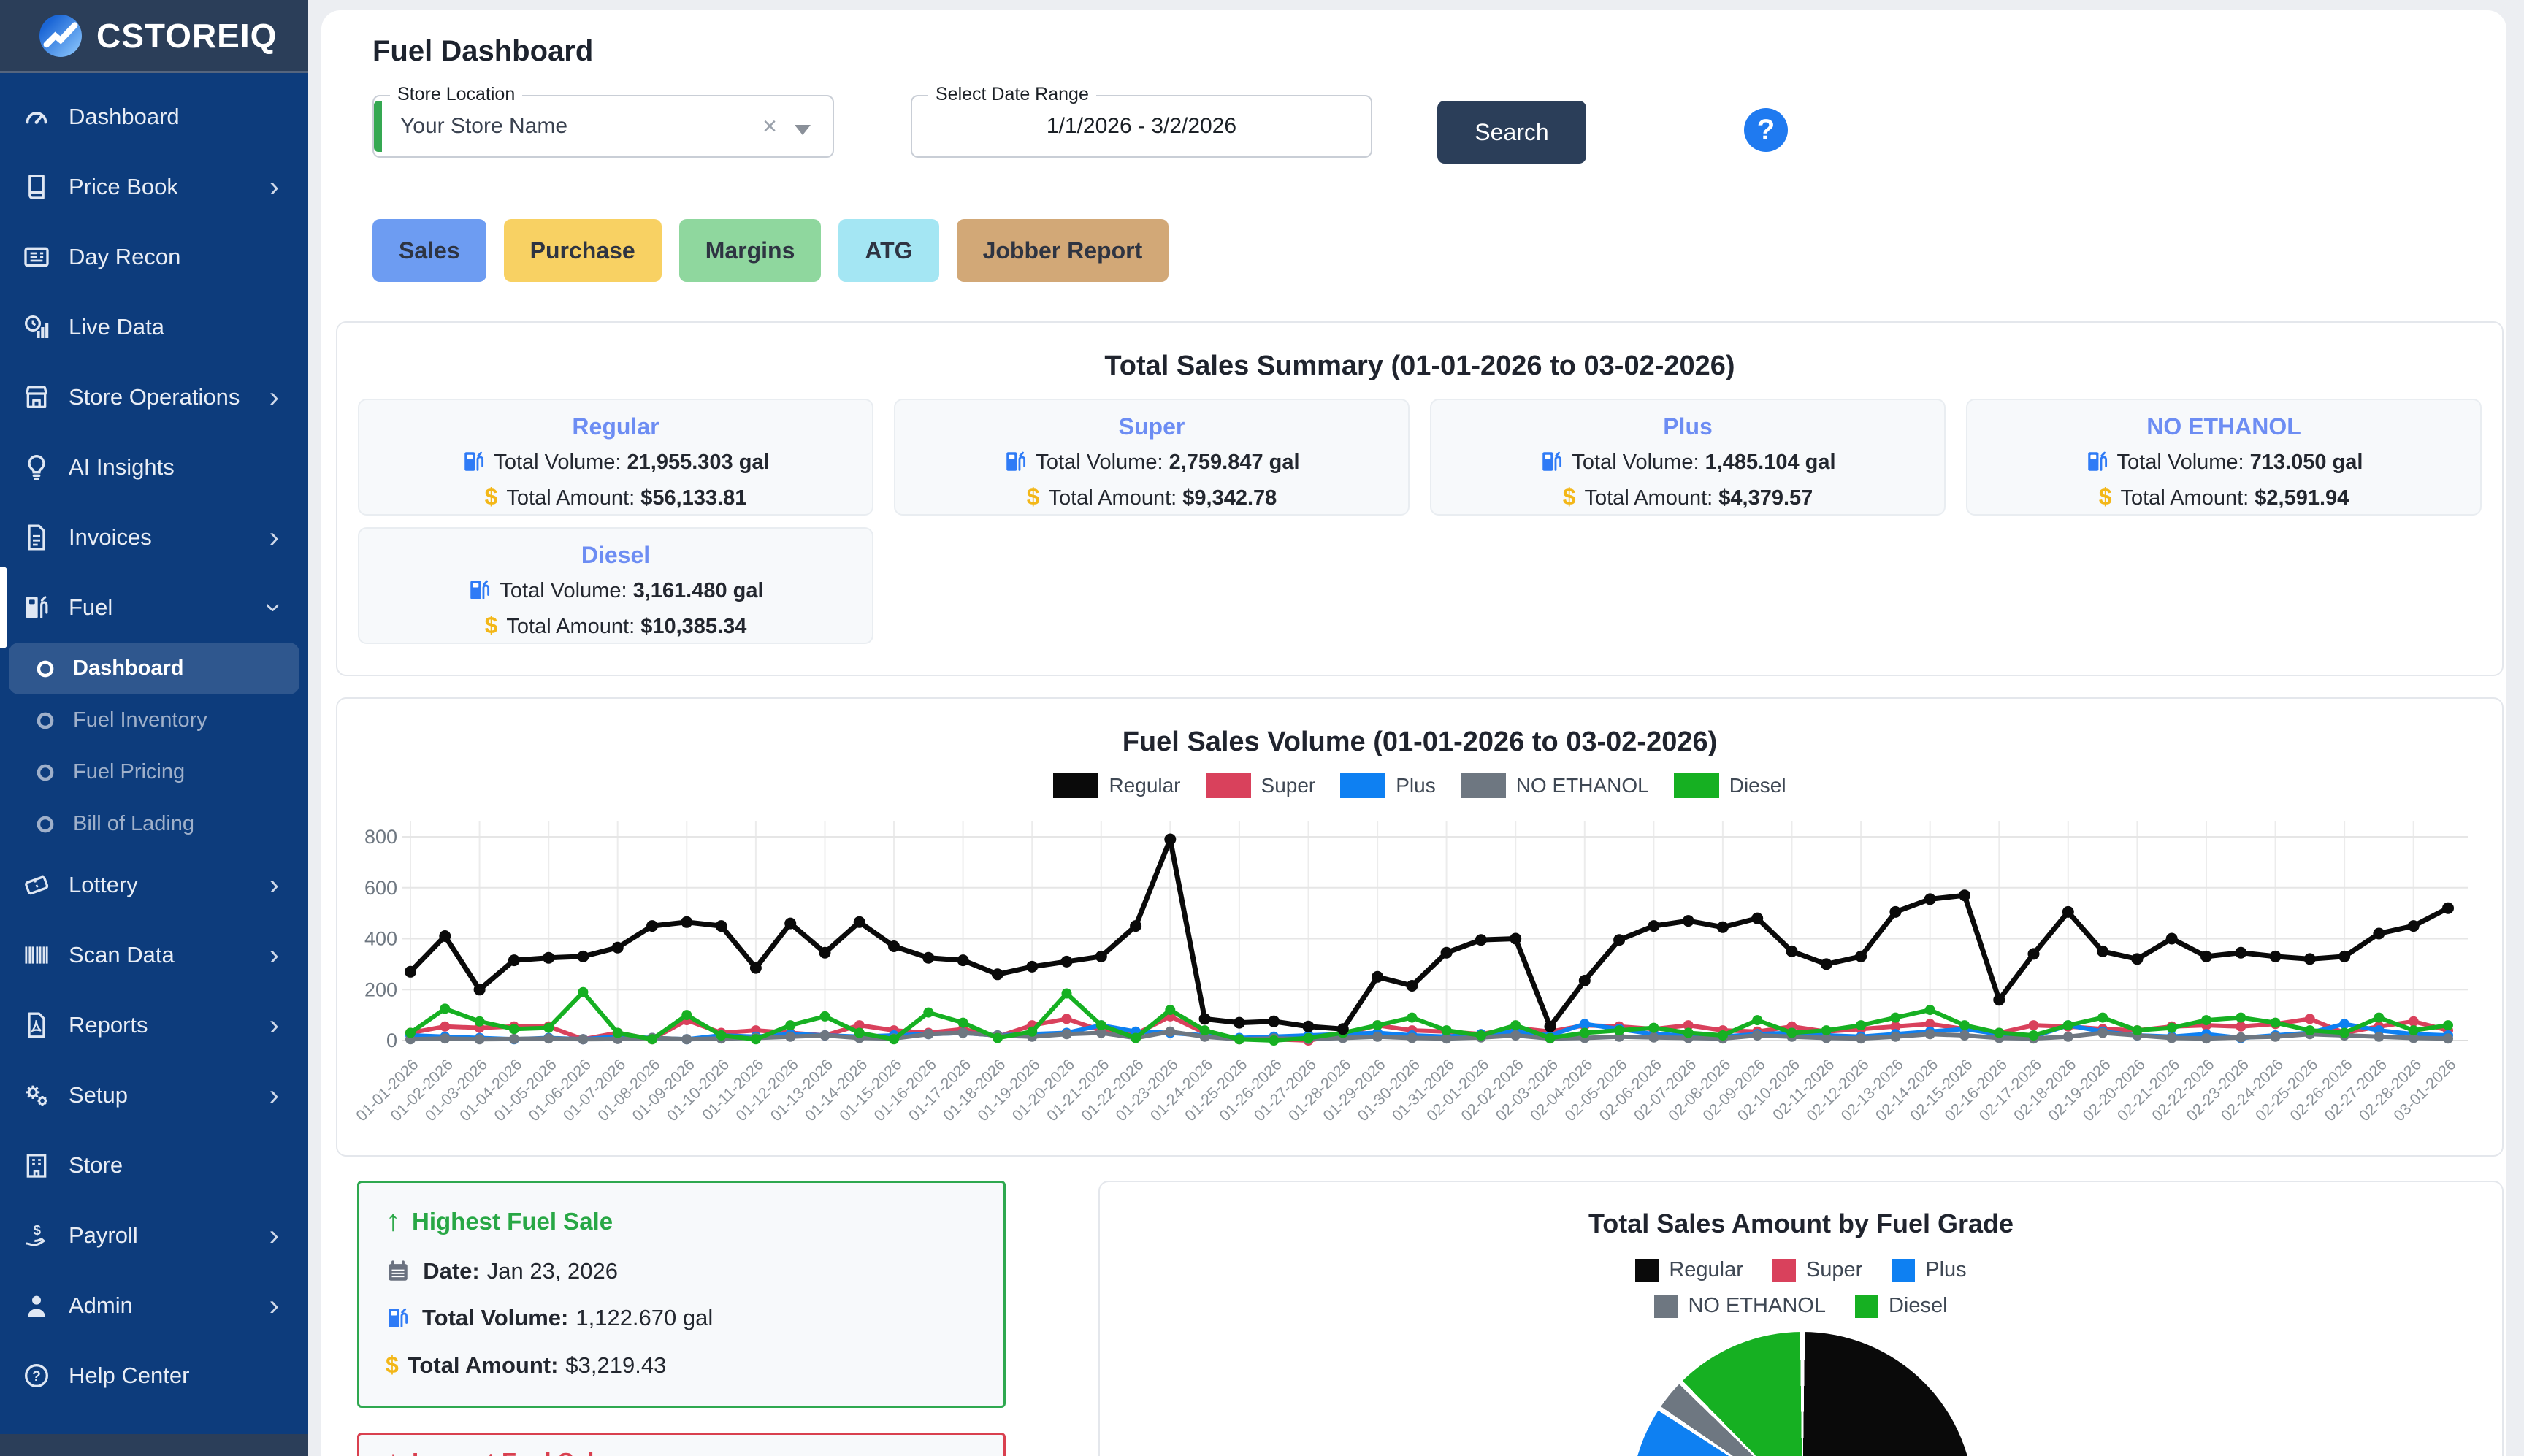 The width and height of the screenshot is (2524, 1456). I want to click on legend-label: Plus, so click(1946, 1269).